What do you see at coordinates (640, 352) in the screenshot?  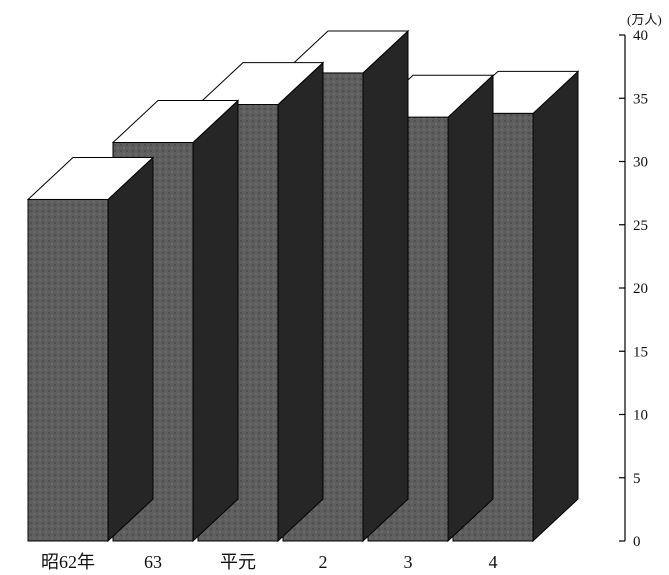 I see `y-tick-label: 15` at bounding box center [640, 352].